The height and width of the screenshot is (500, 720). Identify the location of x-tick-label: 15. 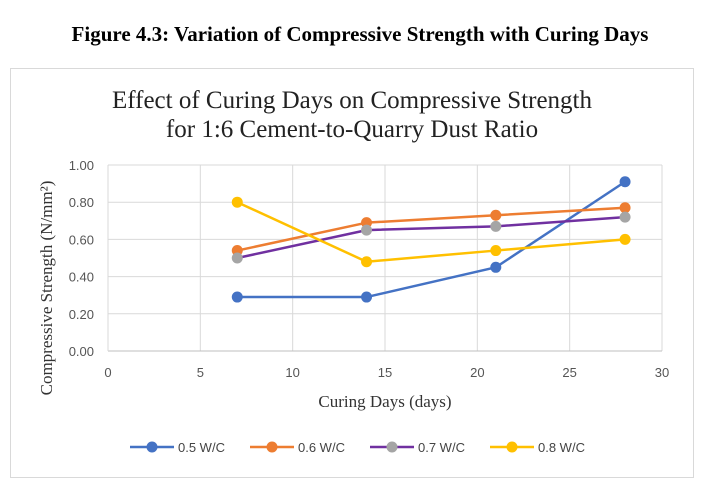
(385, 372).